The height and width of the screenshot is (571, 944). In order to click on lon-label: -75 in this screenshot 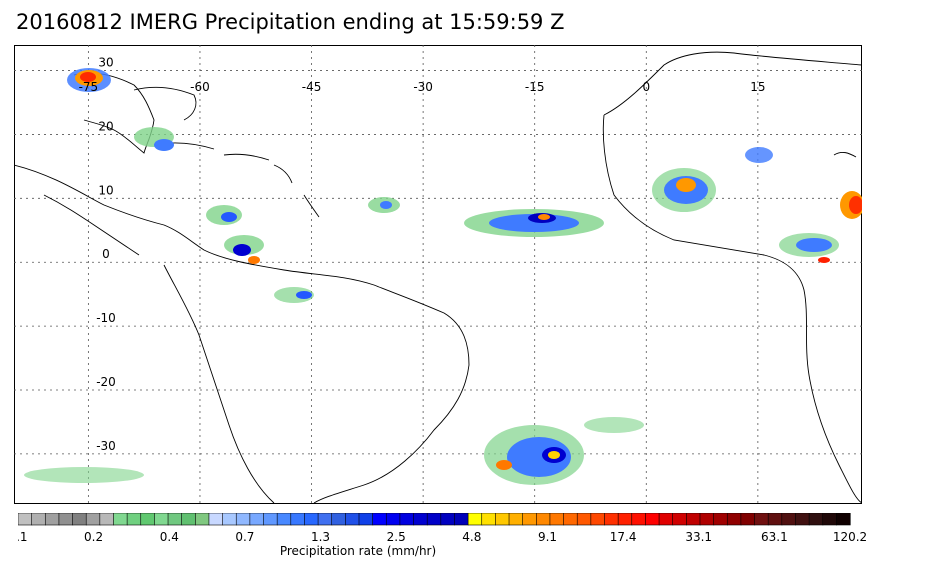, I will do `click(89, 87)`.